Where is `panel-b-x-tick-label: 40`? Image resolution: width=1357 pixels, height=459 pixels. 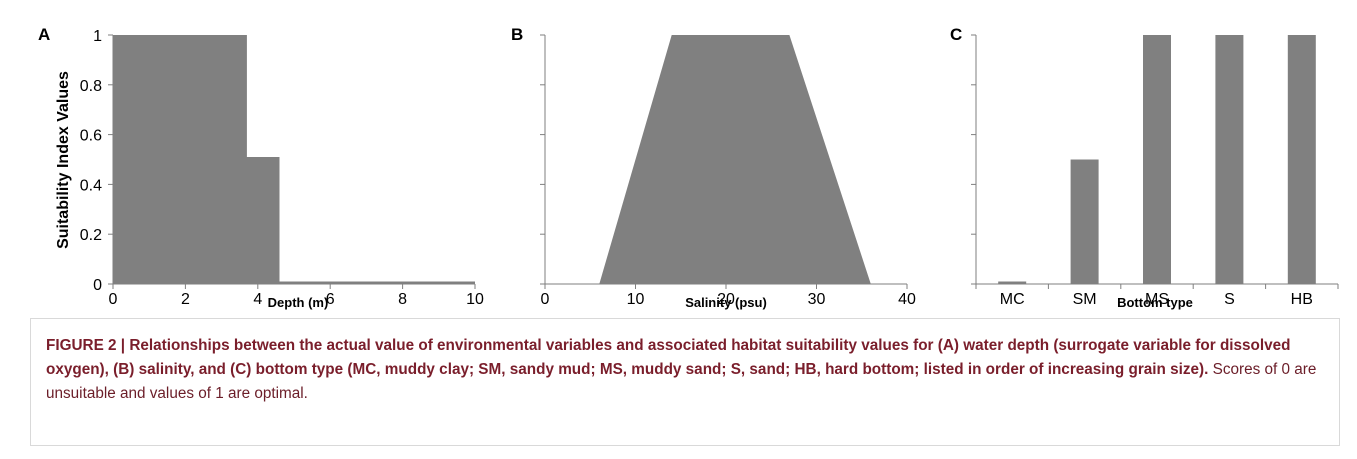 panel-b-x-tick-label: 40 is located at coordinates (907, 299).